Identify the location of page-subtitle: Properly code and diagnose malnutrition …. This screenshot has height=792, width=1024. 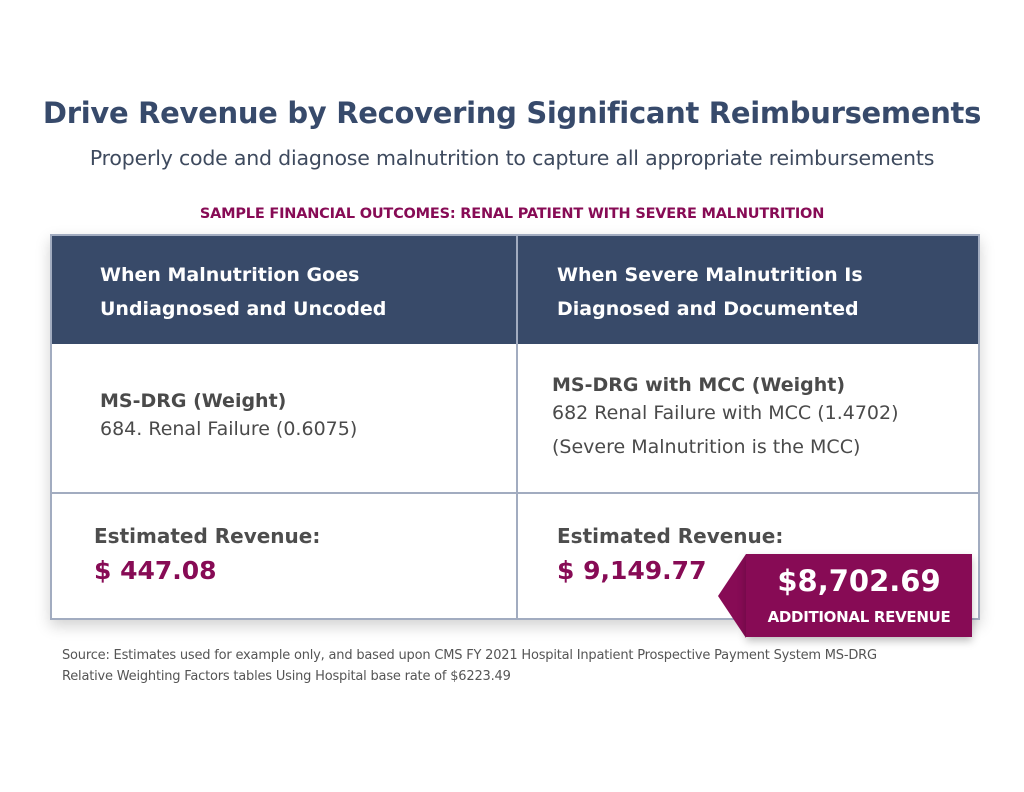
(512, 158).